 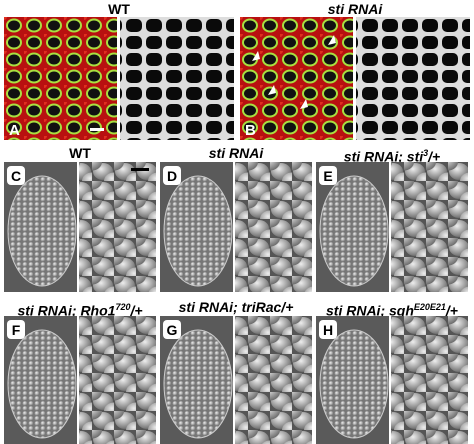 I want to click on fluorescence-panel: B, so click(x=355, y=78).